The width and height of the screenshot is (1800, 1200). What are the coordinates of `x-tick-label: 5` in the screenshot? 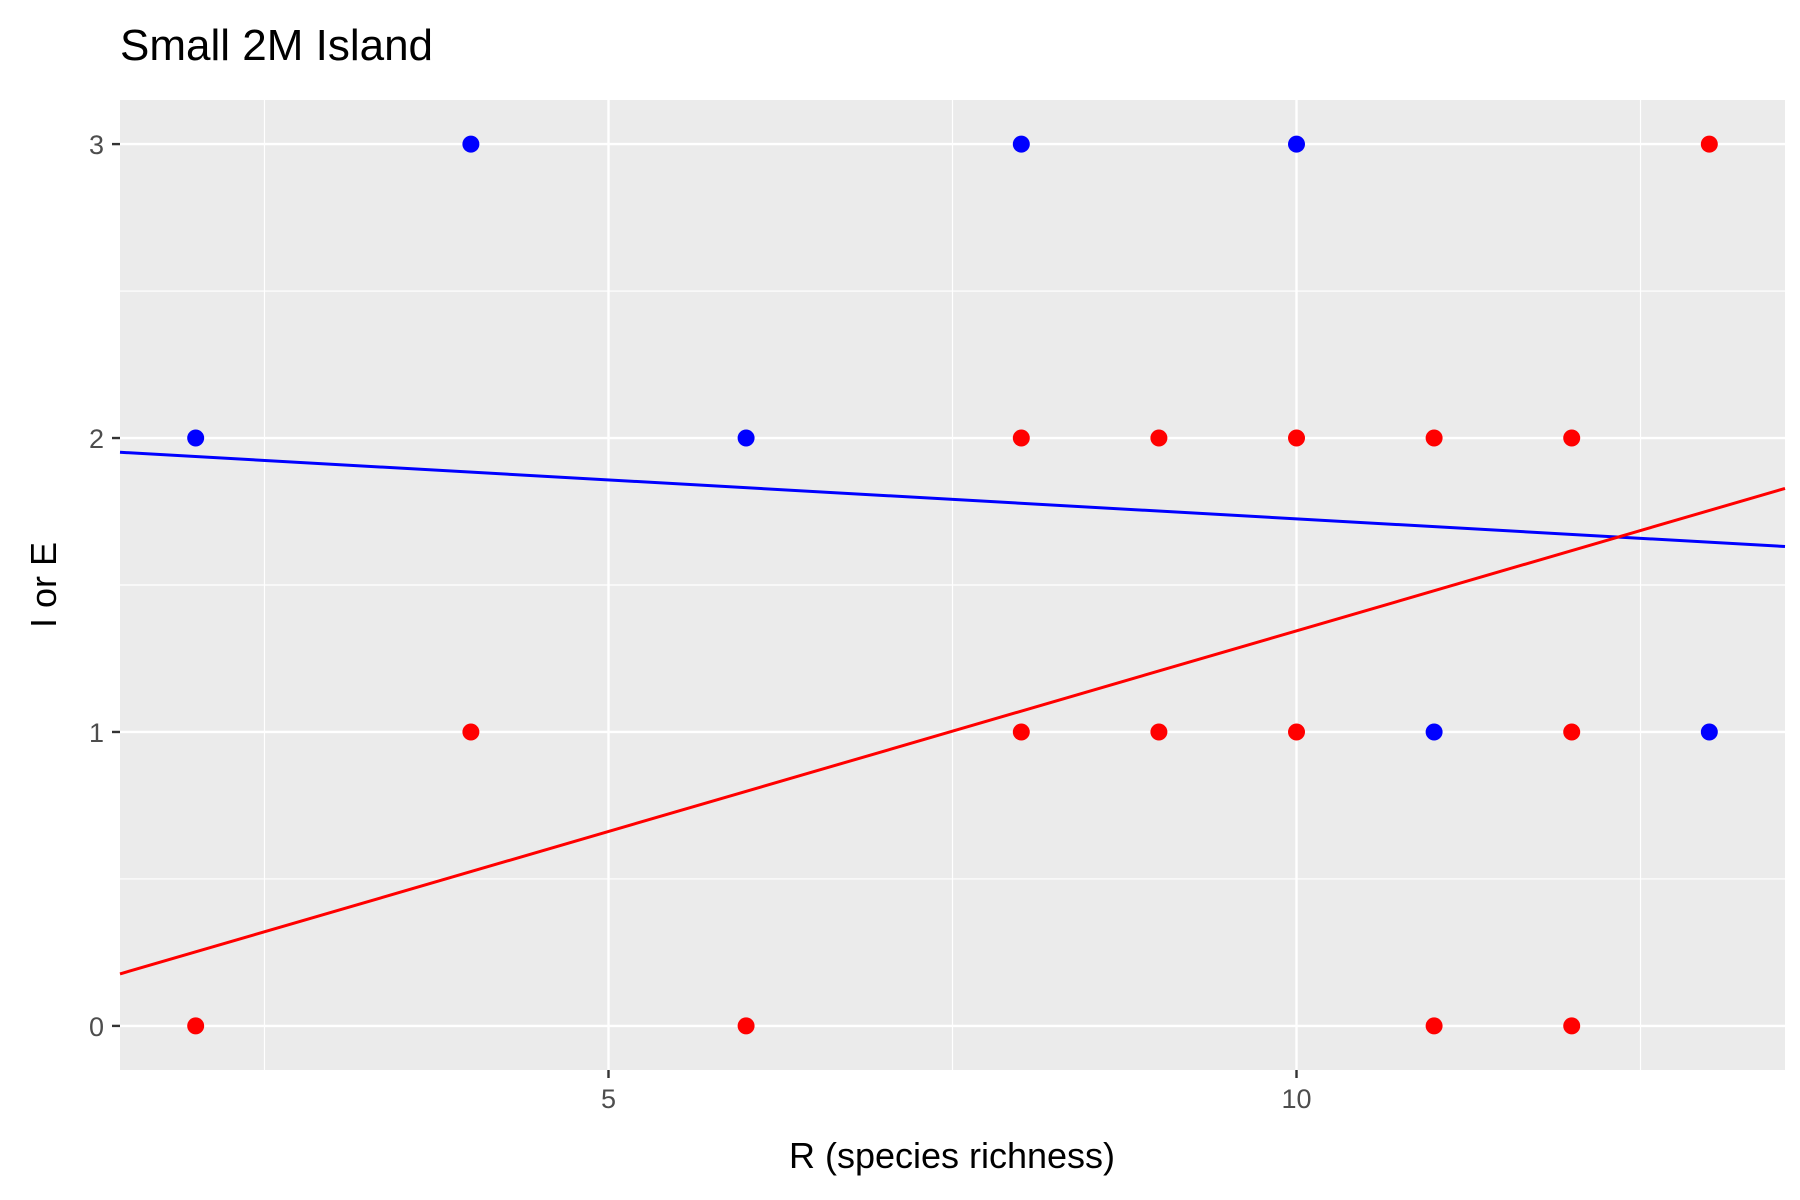 It's located at (608, 1099).